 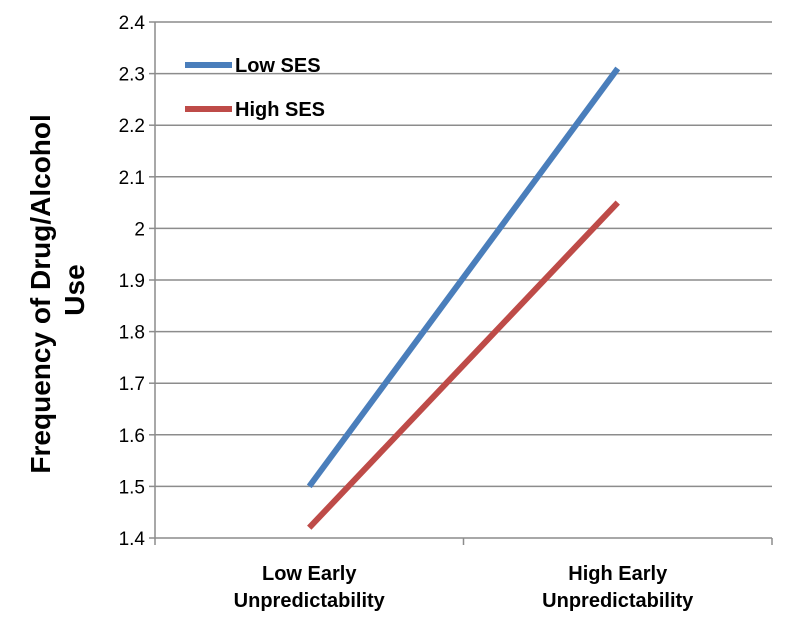 I want to click on legend: Low SES High SES, so click(x=255, y=88).